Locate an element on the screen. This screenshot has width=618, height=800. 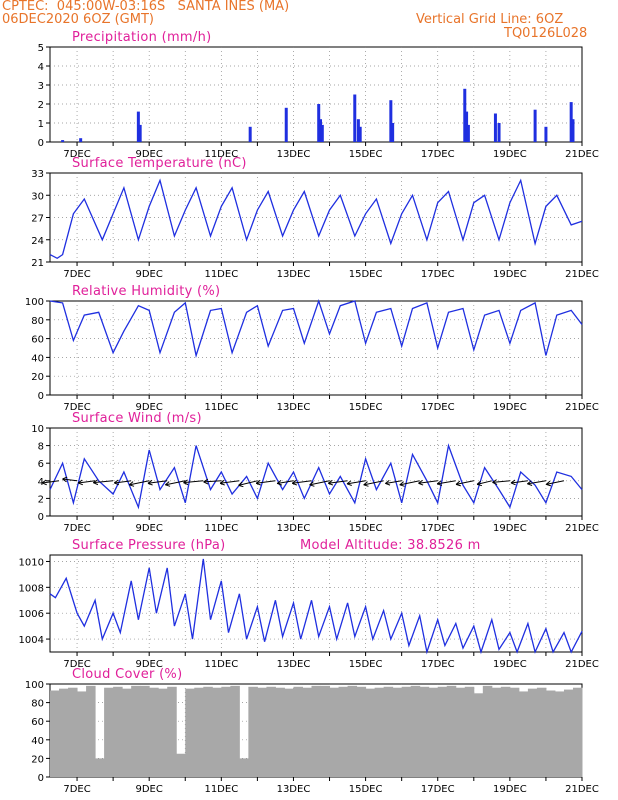
series-line is located at coordinates (316, 606).